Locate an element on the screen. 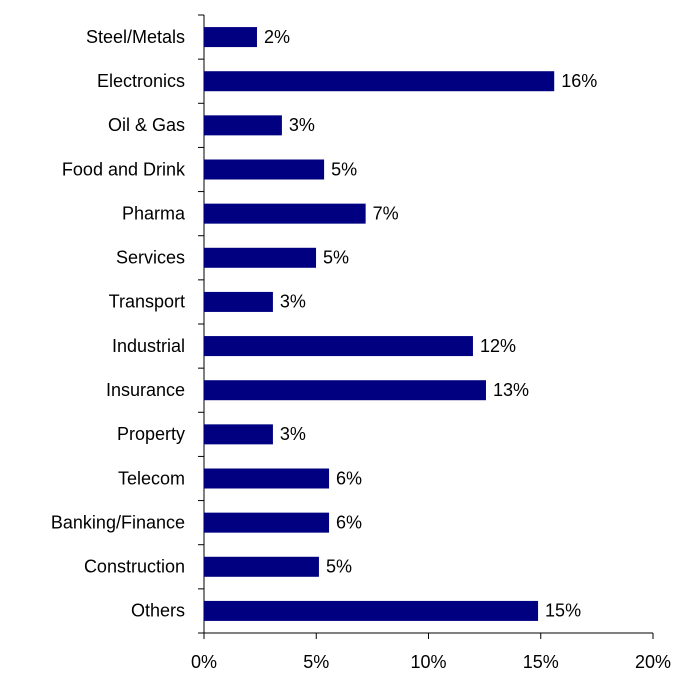  y-tick-label: Electronics is located at coordinates (141, 81).